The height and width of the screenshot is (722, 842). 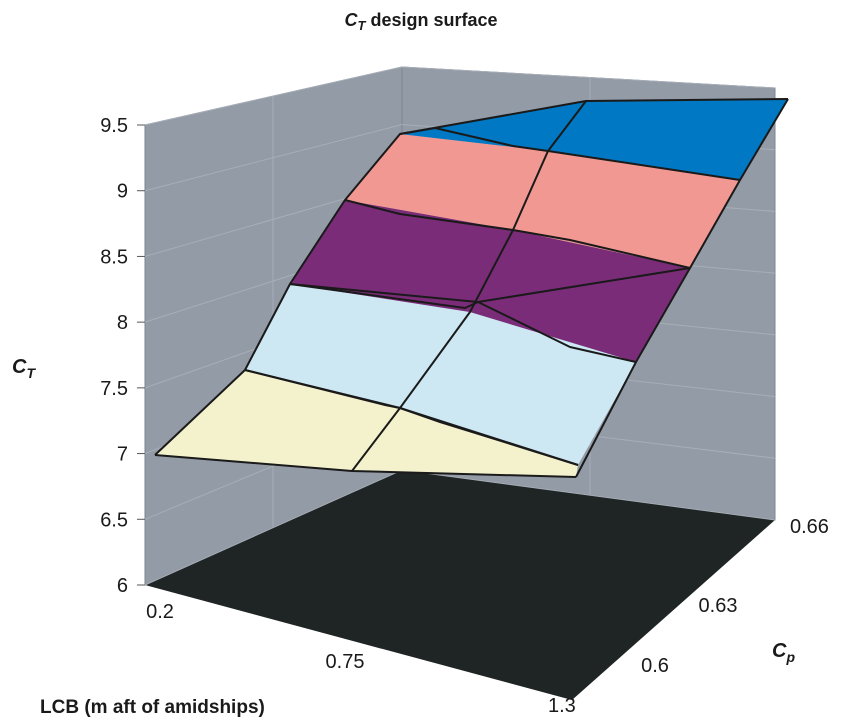 What do you see at coordinates (562, 706) in the screenshot?
I see `x-tick-label: 1.3` at bounding box center [562, 706].